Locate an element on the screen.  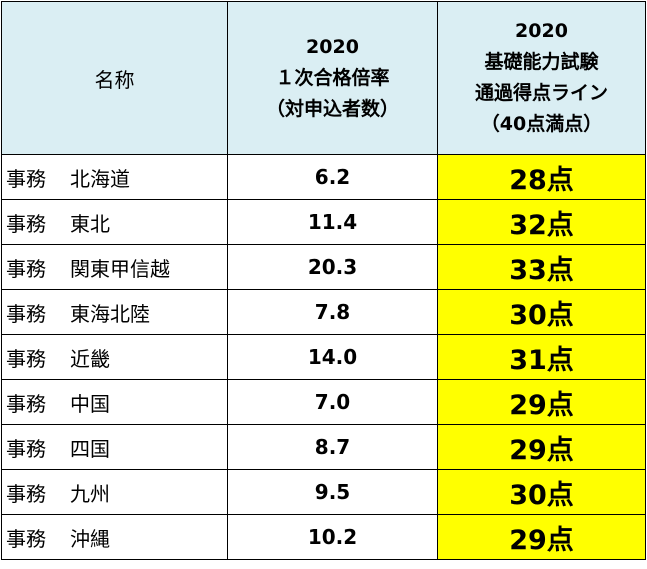
row-score: 33点 is located at coordinates (541, 267).